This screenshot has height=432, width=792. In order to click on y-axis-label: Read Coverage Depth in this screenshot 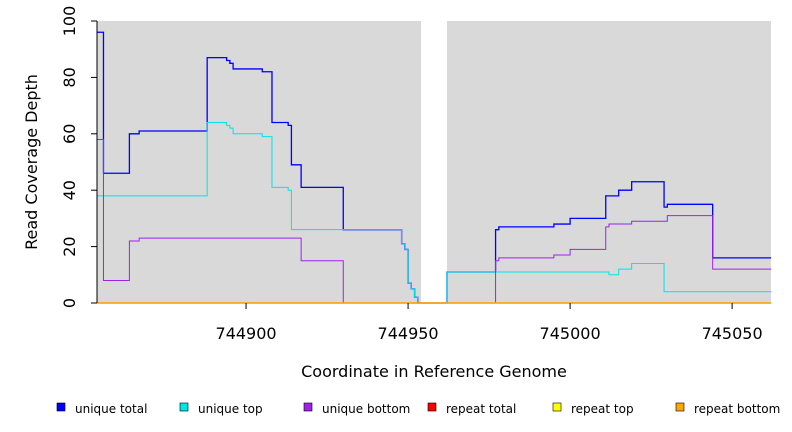, I will do `click(31, 162)`.